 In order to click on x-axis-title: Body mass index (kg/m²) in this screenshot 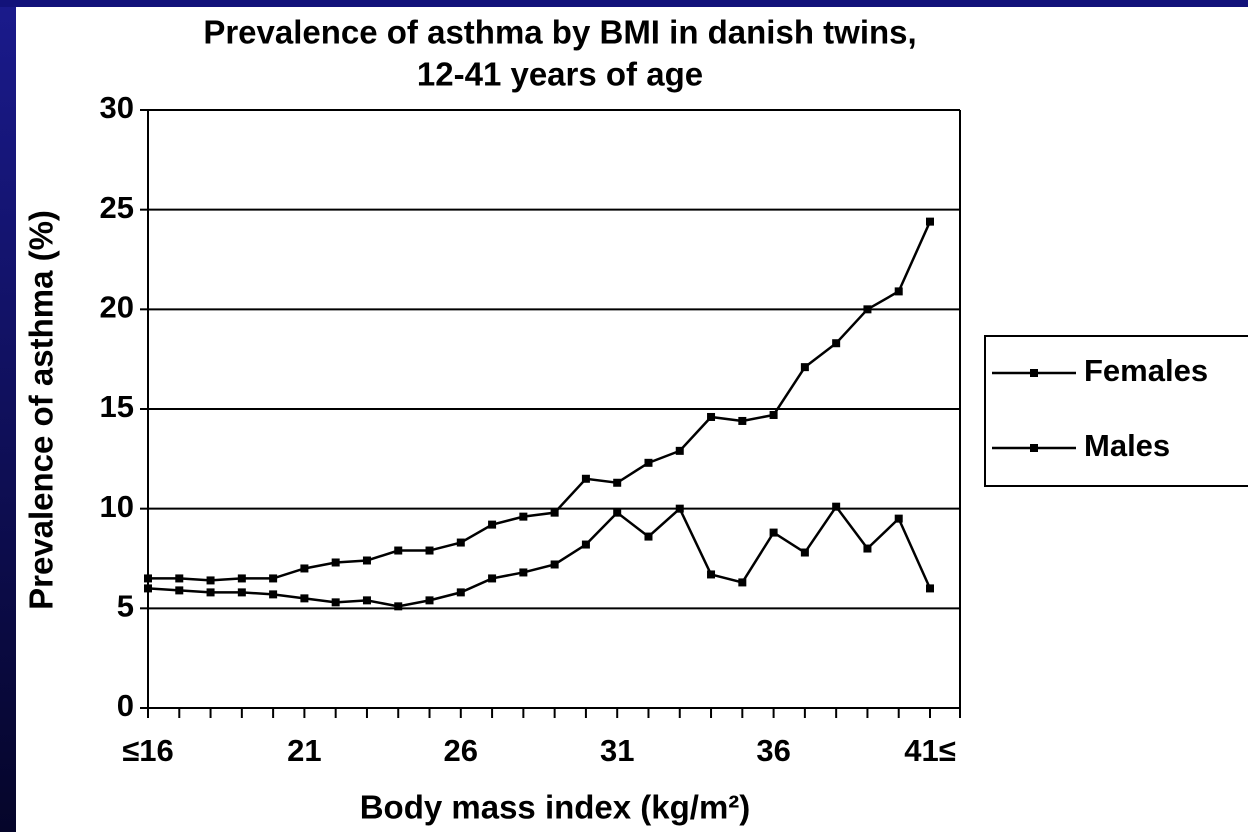, I will do `click(555, 807)`.